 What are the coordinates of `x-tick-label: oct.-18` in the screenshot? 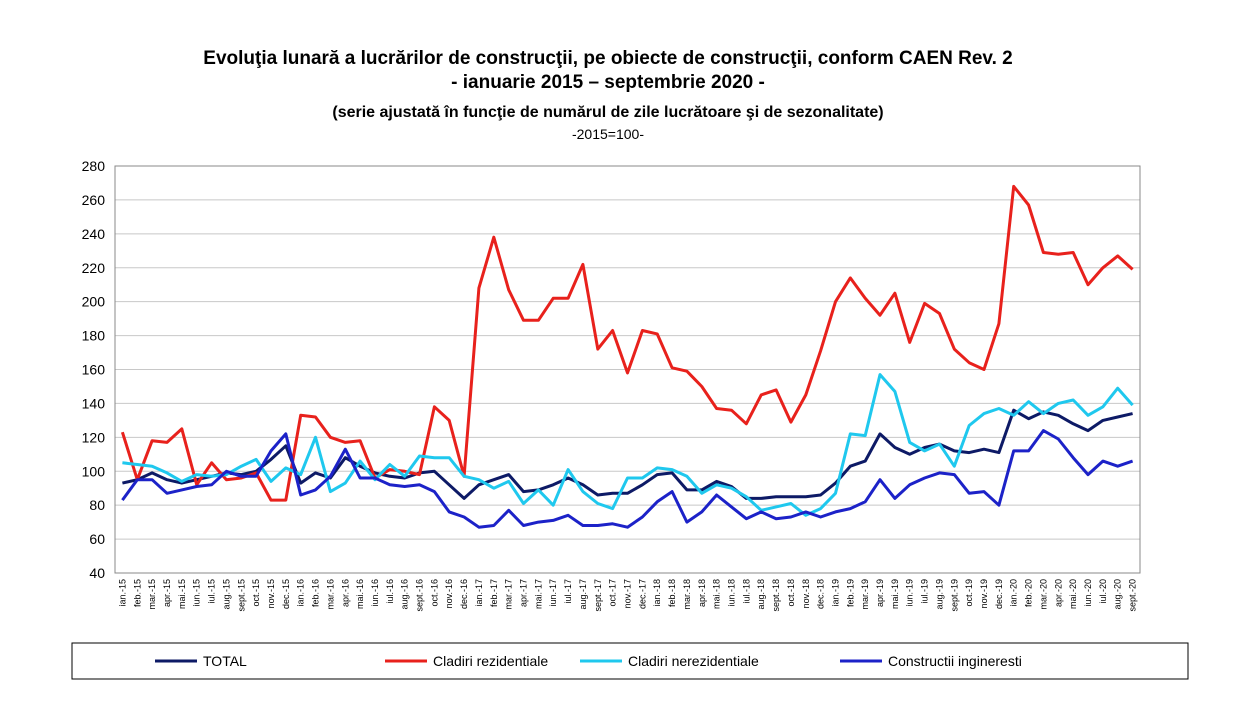 It's located at (791, 593).